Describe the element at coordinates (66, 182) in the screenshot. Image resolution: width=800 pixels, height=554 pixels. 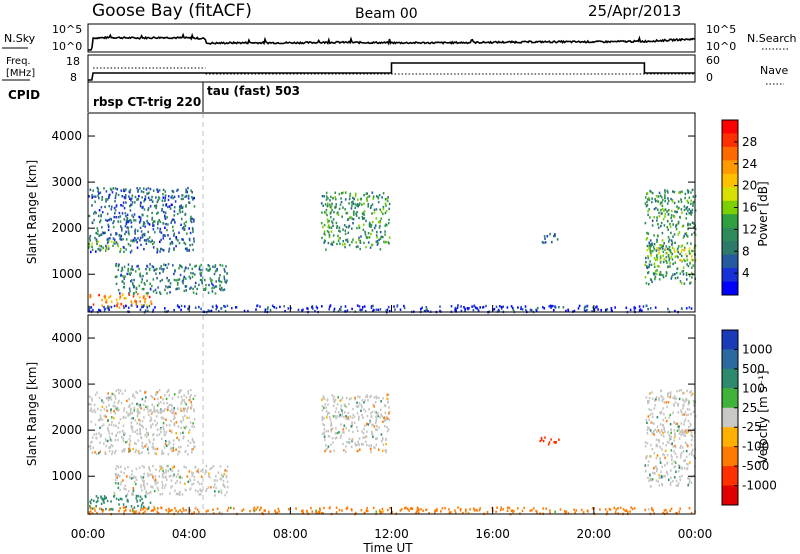
I see `range-tick-label: 3000` at that location.